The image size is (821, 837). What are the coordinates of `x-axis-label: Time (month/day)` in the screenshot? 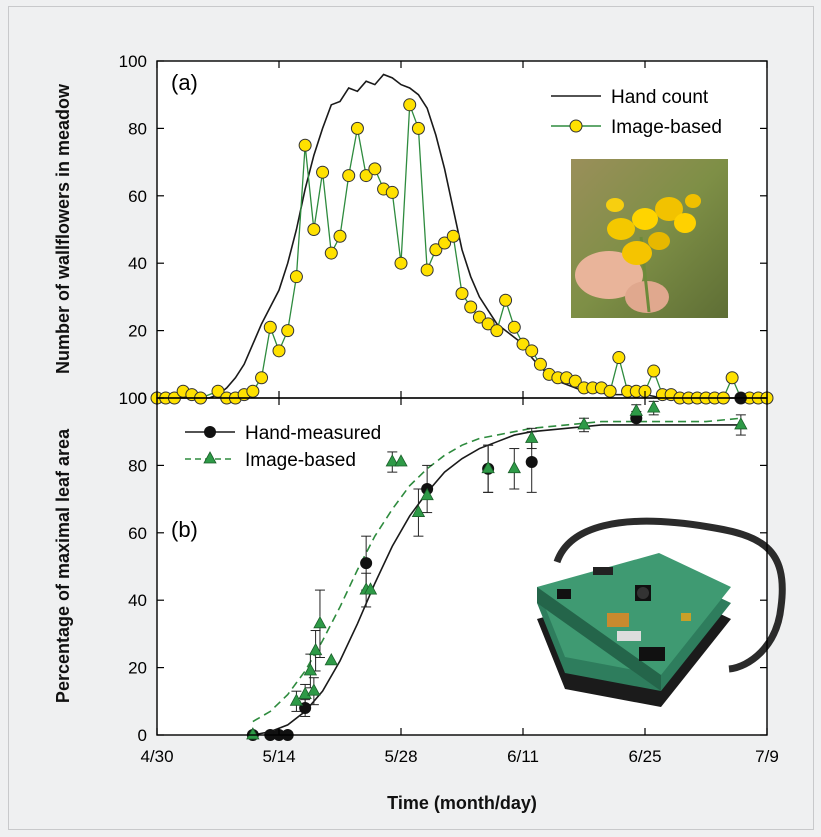 It's located at (462, 803).